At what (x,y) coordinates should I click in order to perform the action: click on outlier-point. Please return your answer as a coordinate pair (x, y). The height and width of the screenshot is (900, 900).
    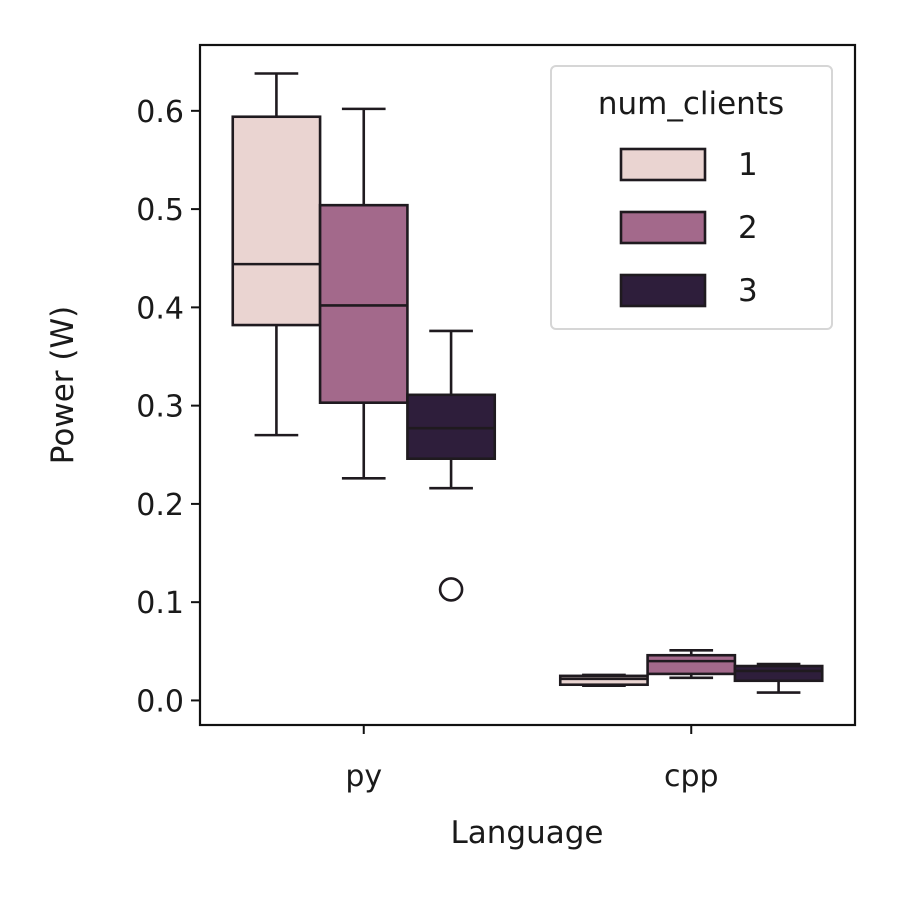
    Looking at the image, I should click on (451, 589).